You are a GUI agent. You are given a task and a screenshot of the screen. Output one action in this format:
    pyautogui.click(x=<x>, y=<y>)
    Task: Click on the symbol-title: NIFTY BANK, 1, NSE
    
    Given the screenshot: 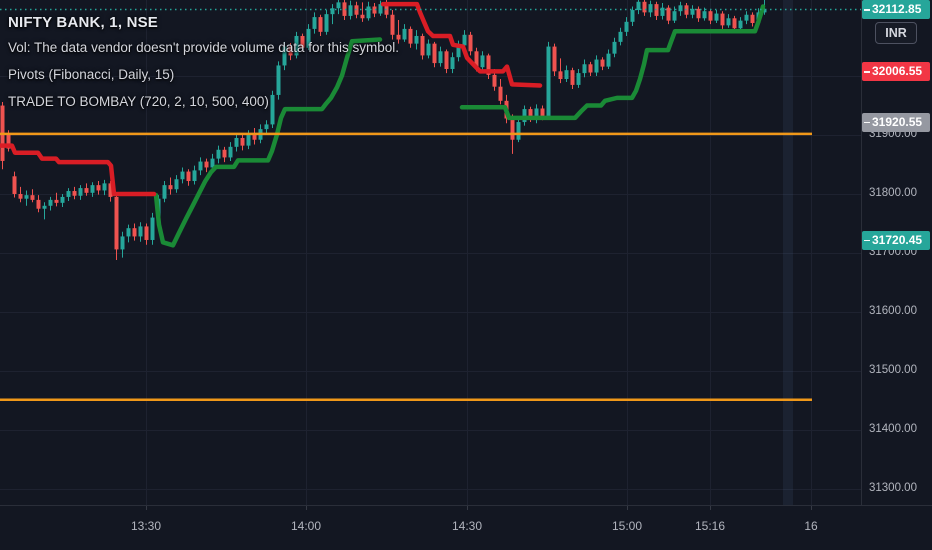 What is the action you would take?
    pyautogui.click(x=83, y=22)
    